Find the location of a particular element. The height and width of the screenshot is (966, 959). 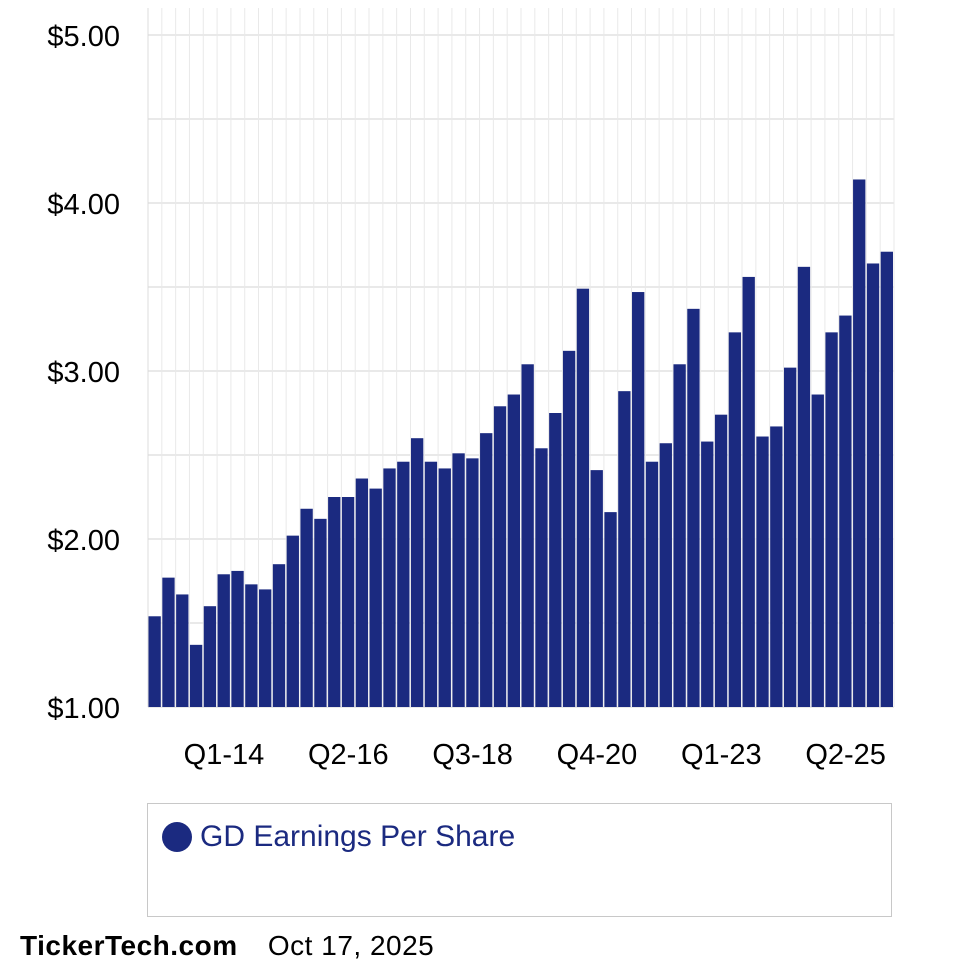

legend-swatch-icon is located at coordinates (177, 837).